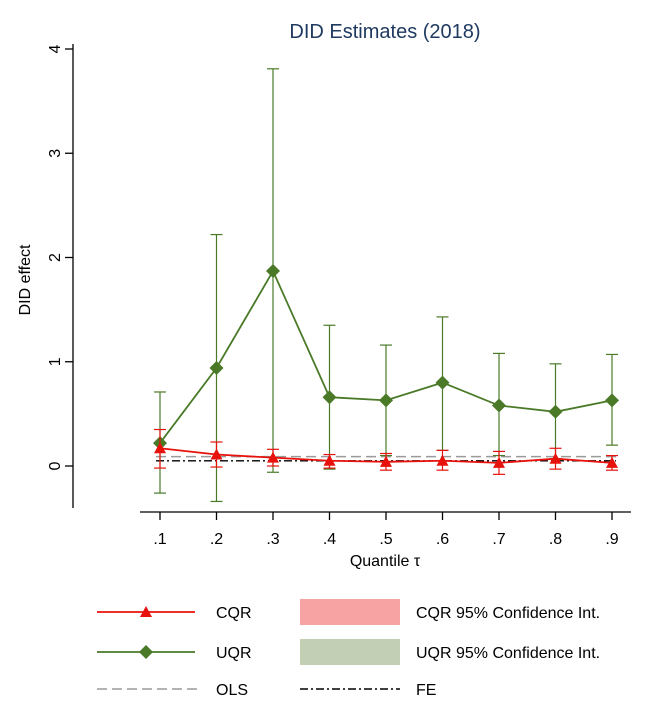 The image size is (660, 703). I want to click on legend-label-uqr-95-confidence-int: UQR 95% Confidence Int., so click(508, 653).